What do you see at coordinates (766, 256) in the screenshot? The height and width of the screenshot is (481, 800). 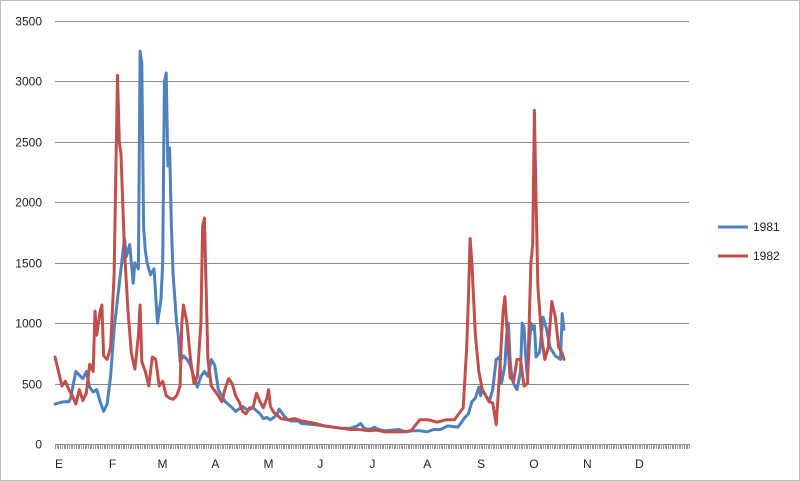 I see `legend-label-1982: 1982` at bounding box center [766, 256].